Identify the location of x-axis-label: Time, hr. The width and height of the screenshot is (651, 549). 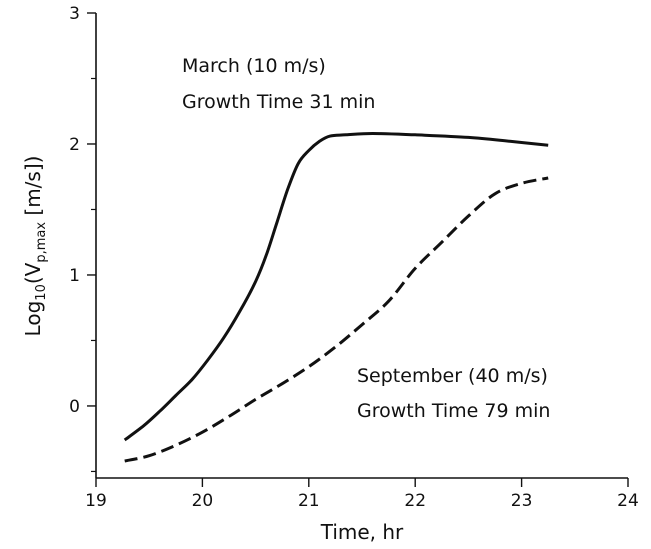
(362, 532).